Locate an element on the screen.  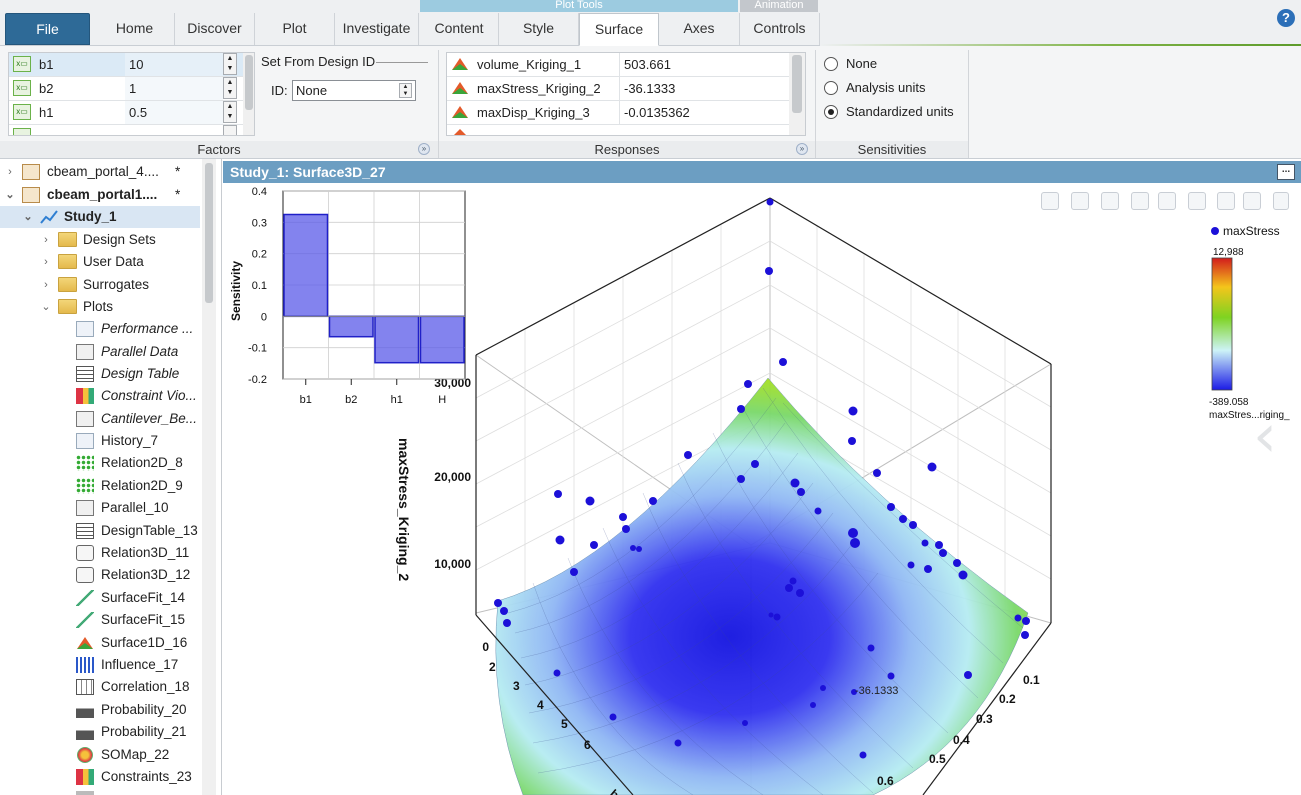
spinner-icon is located at coordinates (230, 130).